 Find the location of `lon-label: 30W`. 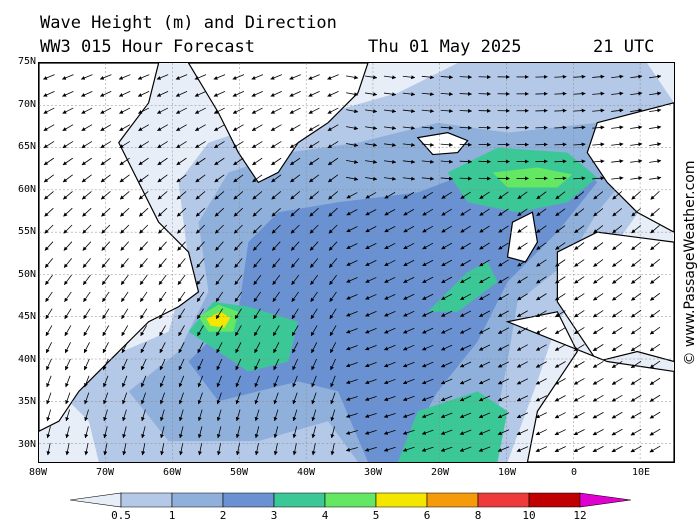

lon-label: 30W is located at coordinates (373, 472).